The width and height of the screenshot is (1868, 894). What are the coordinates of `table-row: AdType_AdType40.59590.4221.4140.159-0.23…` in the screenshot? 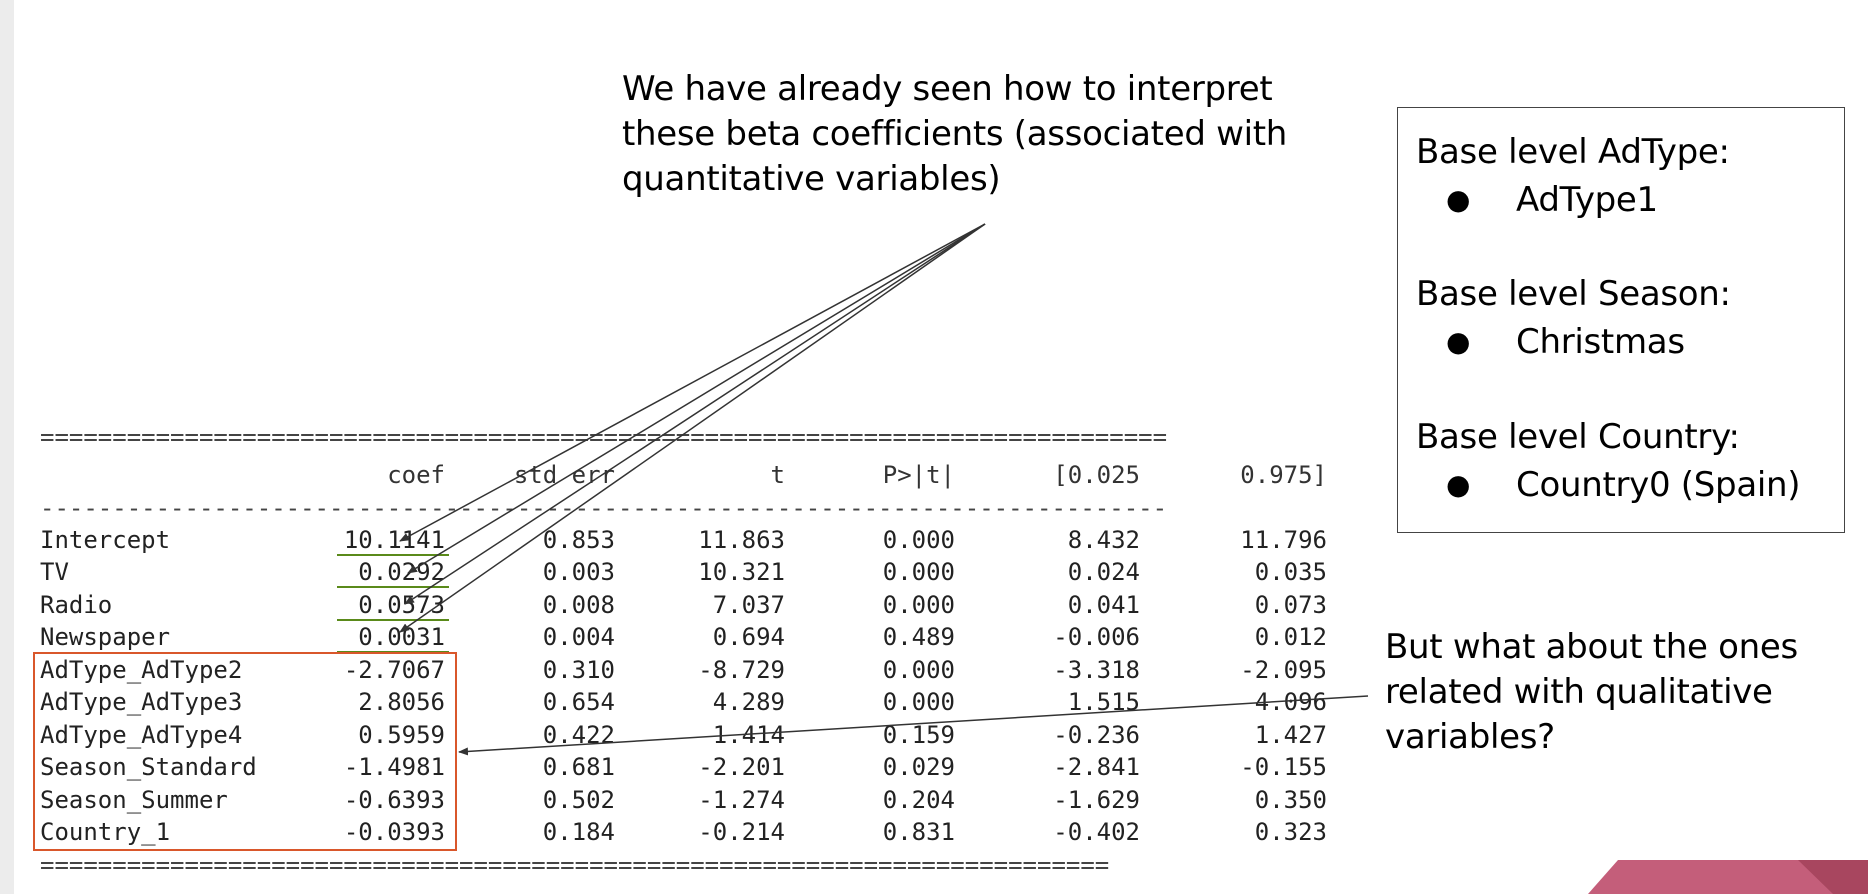 It's located at (690, 735).